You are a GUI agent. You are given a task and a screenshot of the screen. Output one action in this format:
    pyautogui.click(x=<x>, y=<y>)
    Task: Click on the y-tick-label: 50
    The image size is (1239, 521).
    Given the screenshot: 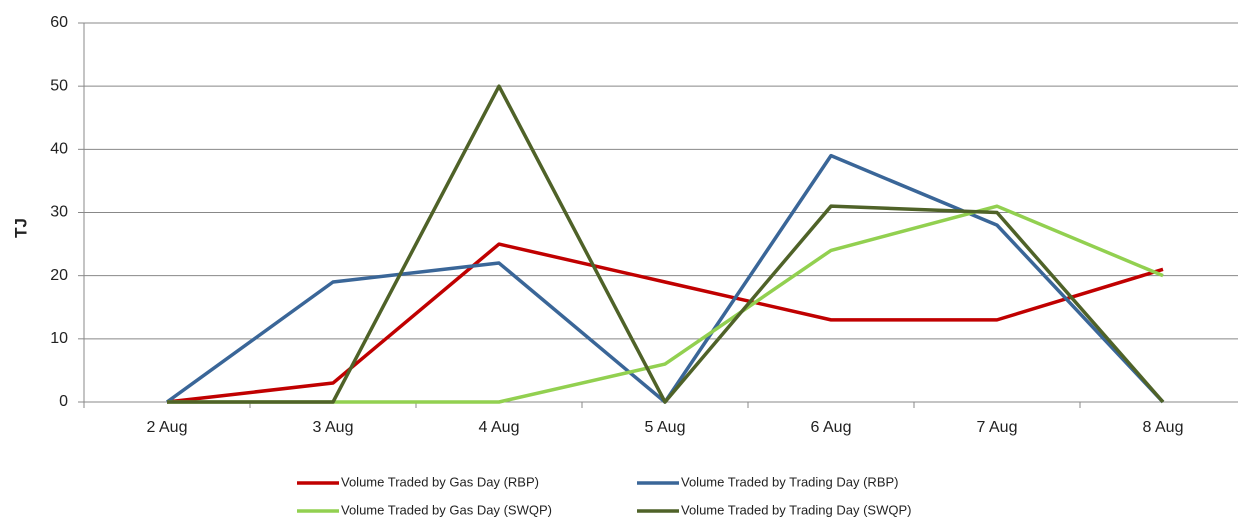 What is the action you would take?
    pyautogui.click(x=59, y=85)
    